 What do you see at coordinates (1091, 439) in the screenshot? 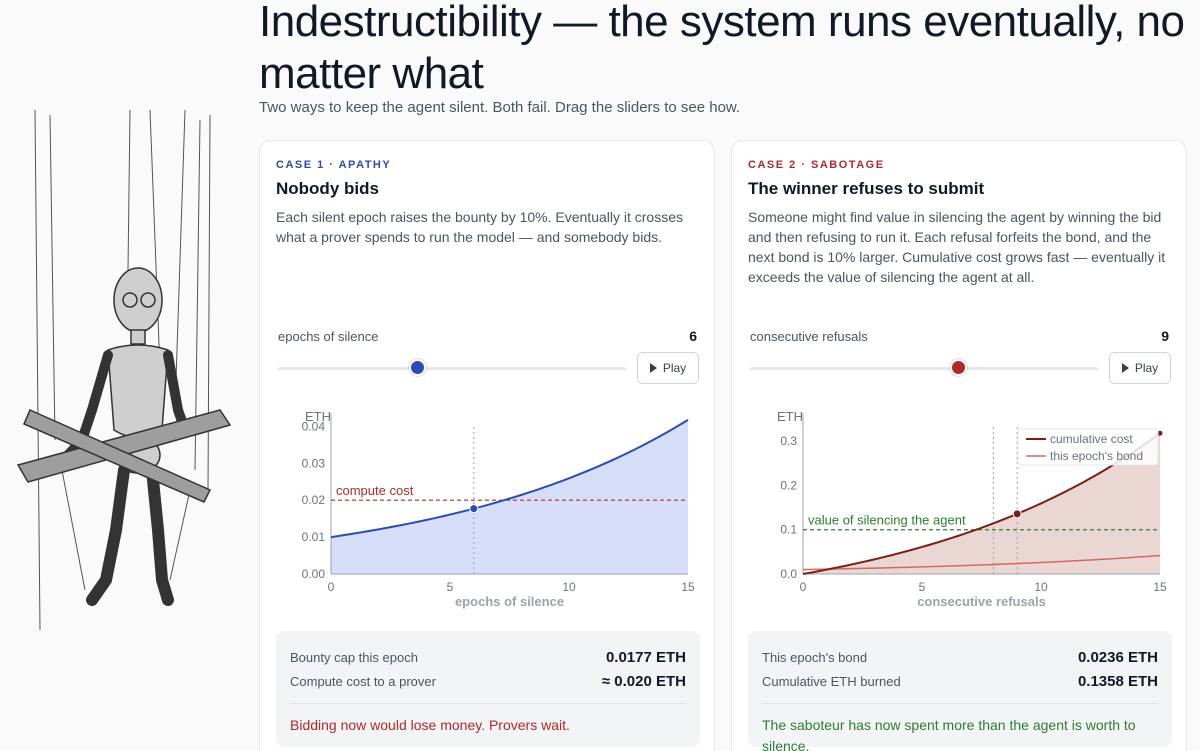
I see `legend-label-cumulative: cumulative cost` at bounding box center [1091, 439].